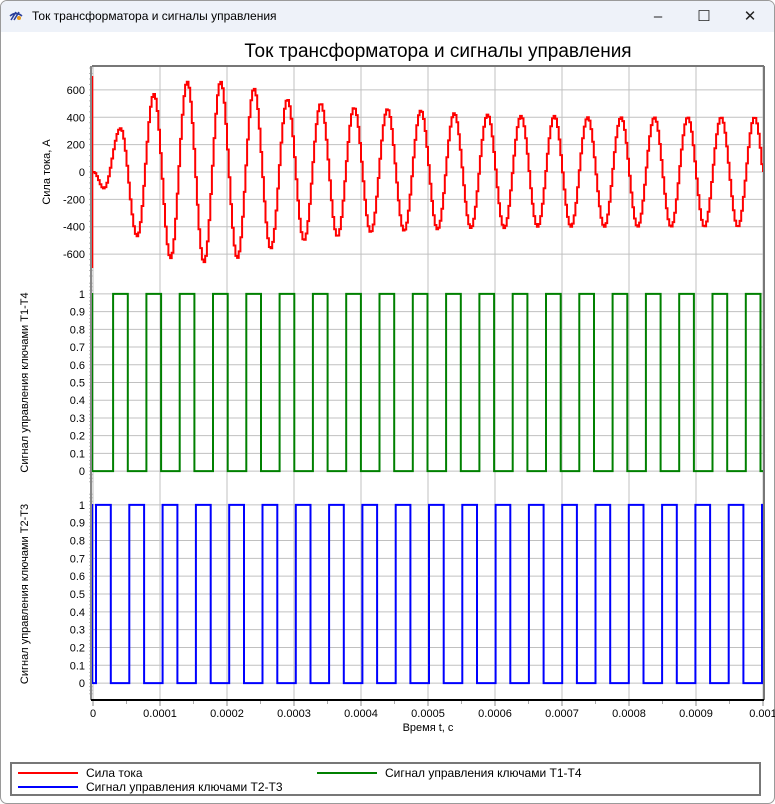 This screenshot has width=775, height=804. Describe the element at coordinates (16, 16) in the screenshot. I see `app-icon` at that location.